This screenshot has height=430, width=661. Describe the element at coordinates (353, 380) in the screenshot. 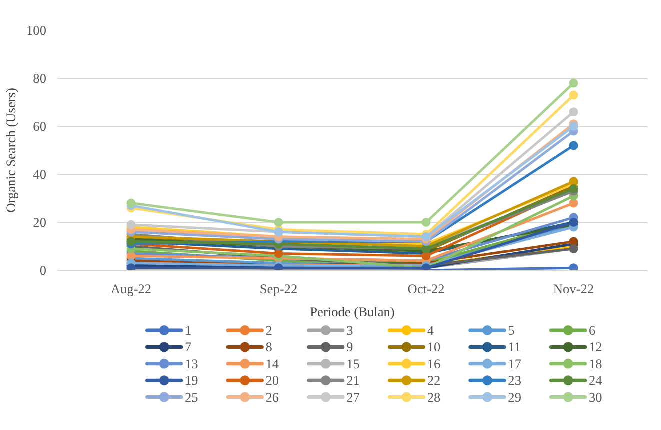

I see `legend-label: 21` at that location.